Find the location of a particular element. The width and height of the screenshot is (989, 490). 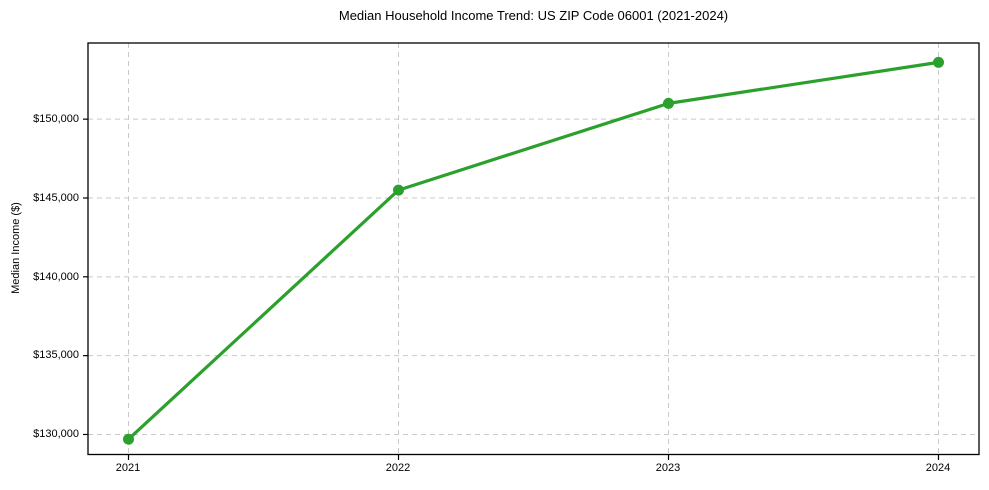

x-tick-label-2021: 2021 is located at coordinates (128, 468).